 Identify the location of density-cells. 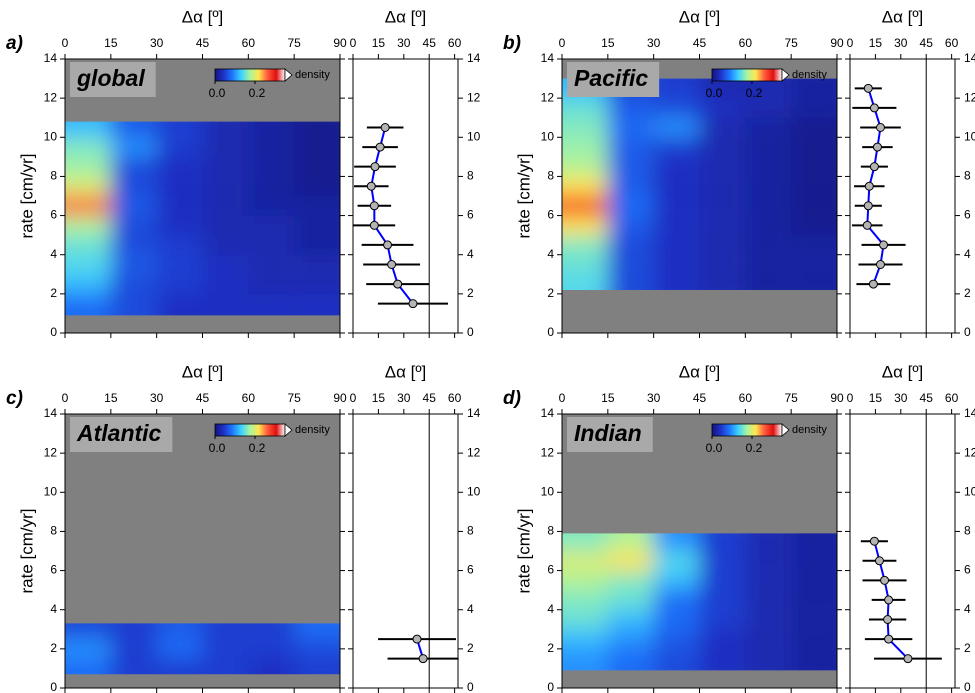
(699, 602).